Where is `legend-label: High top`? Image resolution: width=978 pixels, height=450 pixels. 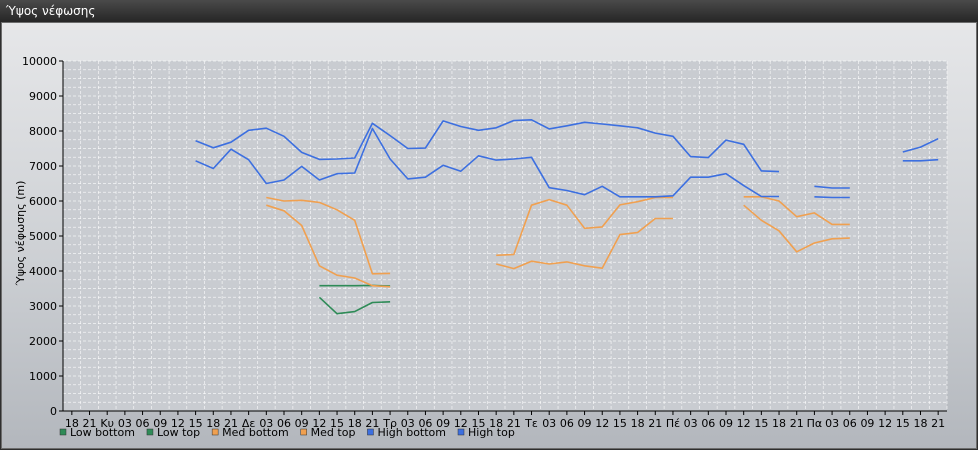 legend-label: High top is located at coordinates (491, 432).